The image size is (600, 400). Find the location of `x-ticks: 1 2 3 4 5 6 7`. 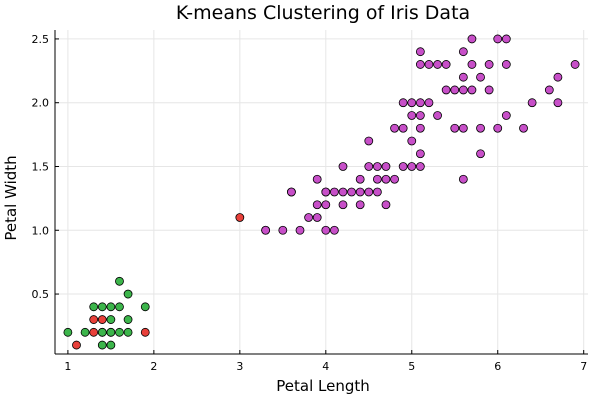

x-ticks: 1 2 3 4 5 6 7 is located at coordinates (325, 361).